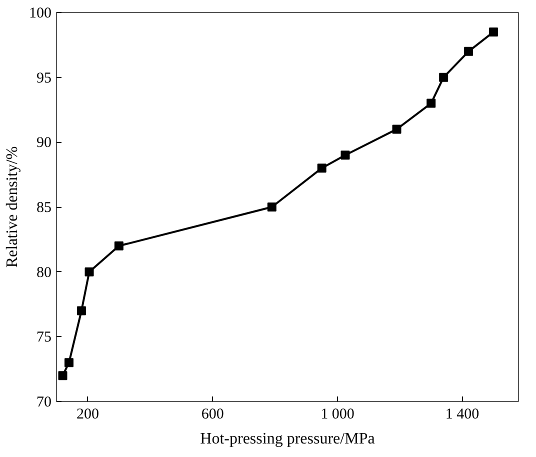  I want to click on x-tick-label: 1 400, so click(462, 414).